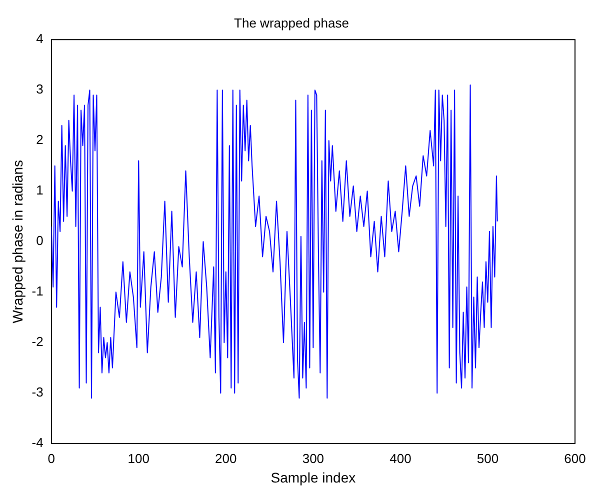 The height and width of the screenshot is (495, 597). Describe the element at coordinates (487, 458) in the screenshot. I see `x-tick-label: 500` at that location.